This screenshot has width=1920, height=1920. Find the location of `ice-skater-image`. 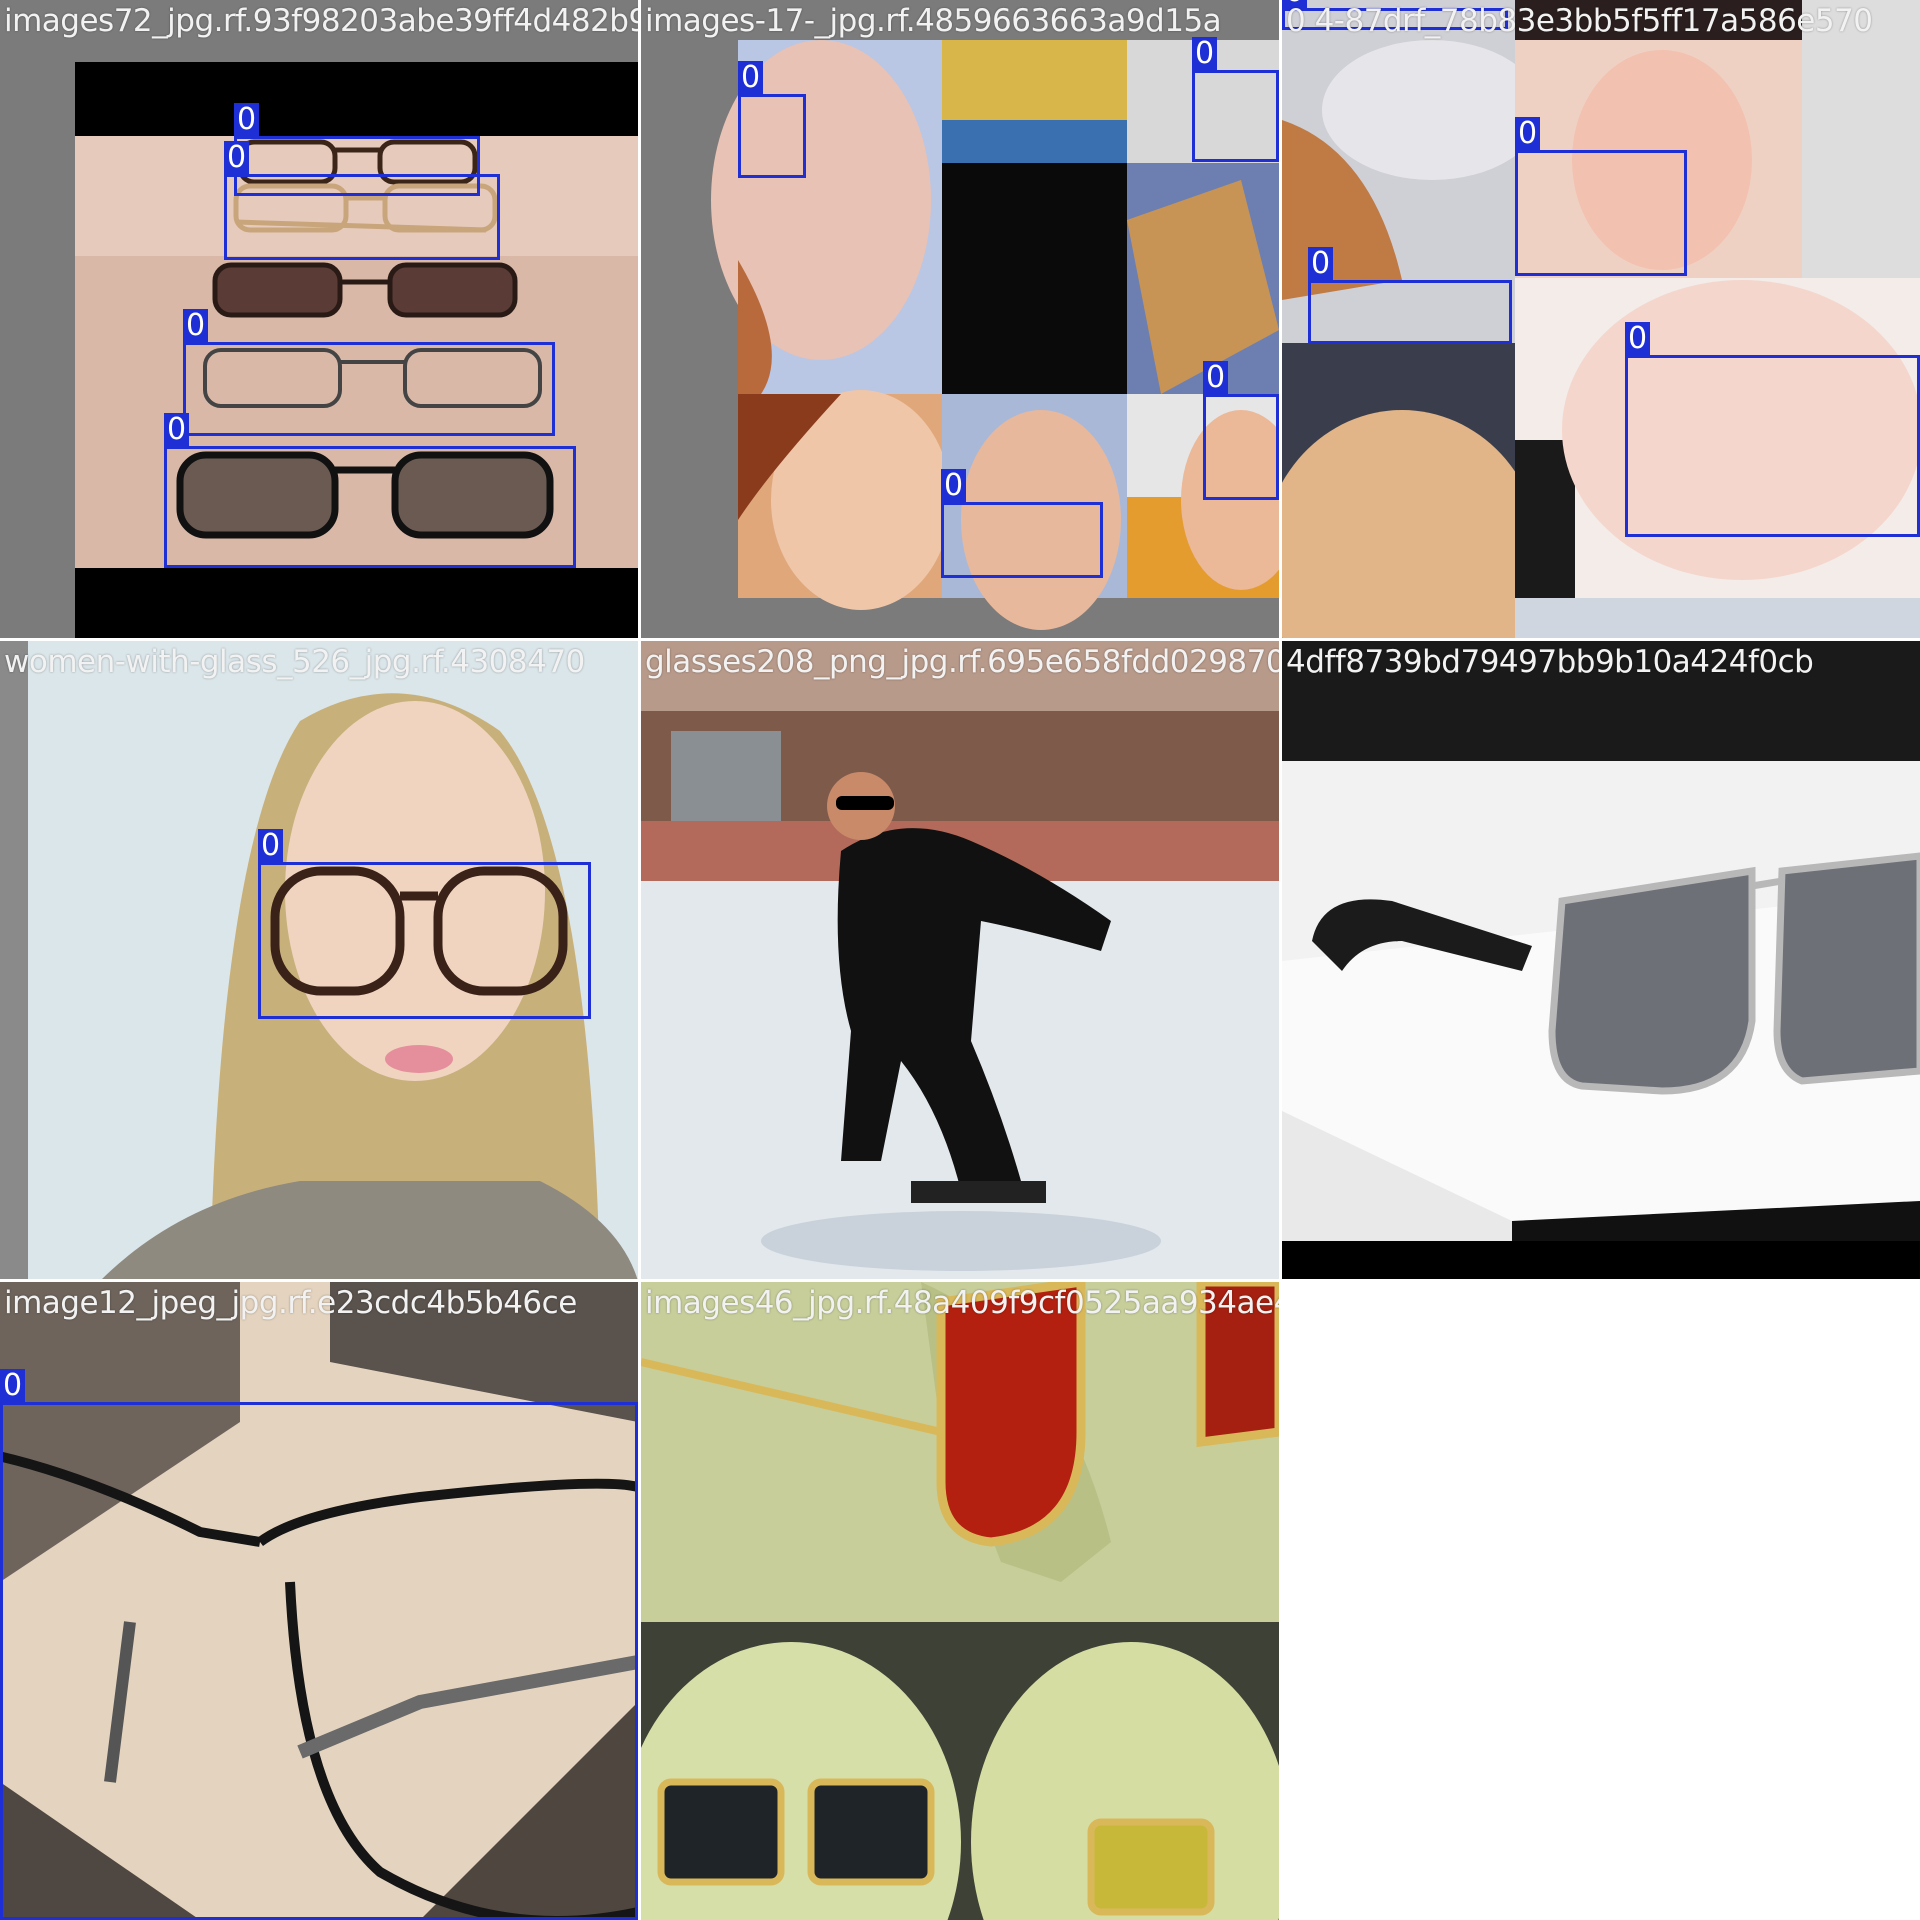

ice-skater-image is located at coordinates (960, 960).